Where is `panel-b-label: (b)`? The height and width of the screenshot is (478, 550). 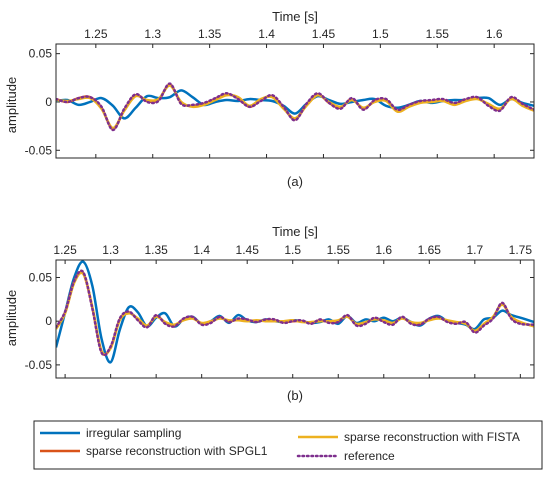 panel-b-label: (b) is located at coordinates (295, 395).